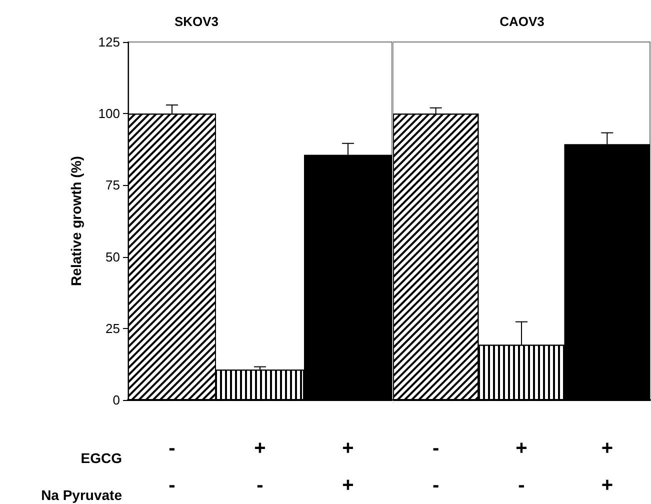  I want to click on y-tick-label: 125, so click(109, 42).